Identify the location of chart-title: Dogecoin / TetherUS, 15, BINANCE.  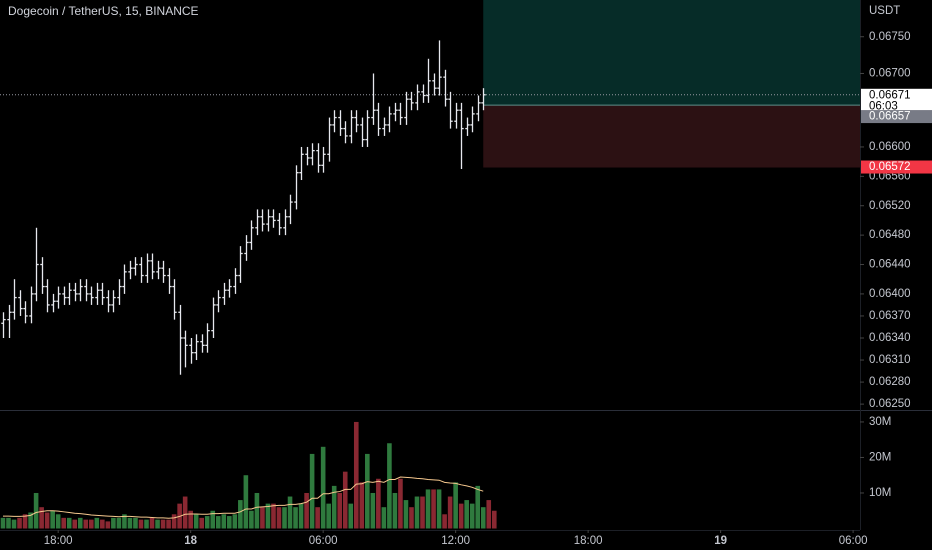
(103, 11).